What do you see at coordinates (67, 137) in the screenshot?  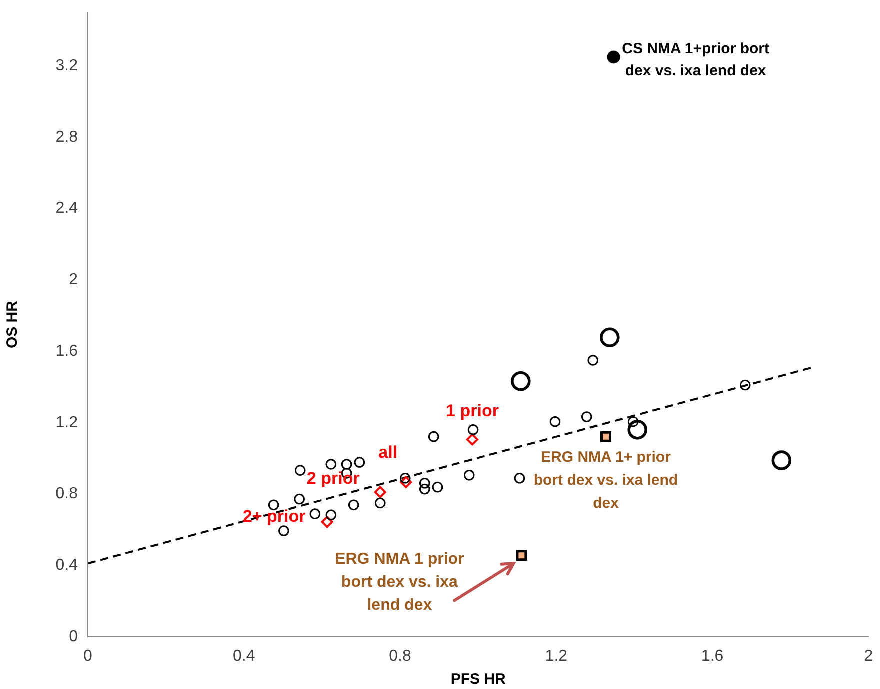 I see `y-tick-label: 2.8` at bounding box center [67, 137].